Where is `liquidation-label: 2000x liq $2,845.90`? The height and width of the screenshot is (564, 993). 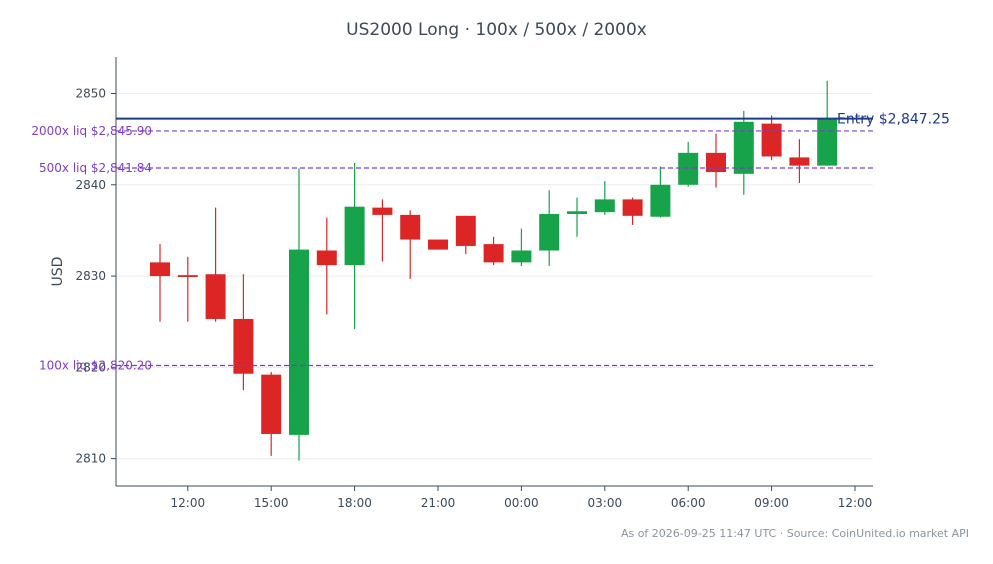 liquidation-label: 2000x liq $2,845.90 is located at coordinates (91, 131).